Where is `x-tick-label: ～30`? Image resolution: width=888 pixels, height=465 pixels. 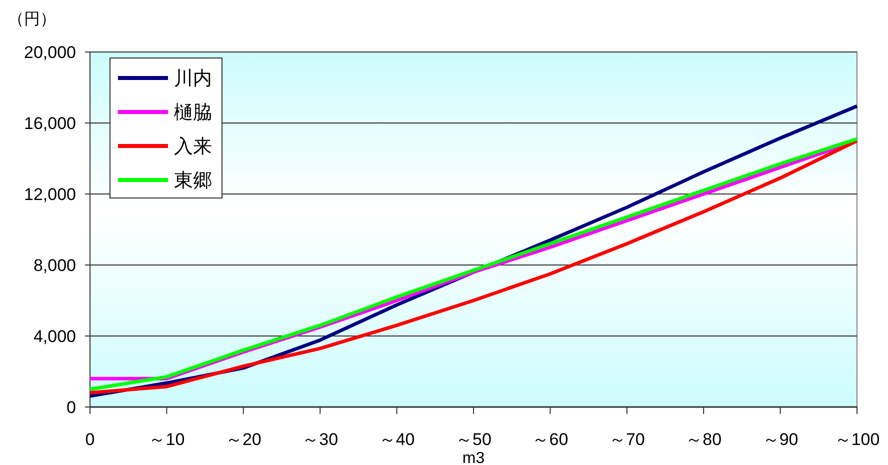 x-tick-label: ～30 is located at coordinates (320, 439).